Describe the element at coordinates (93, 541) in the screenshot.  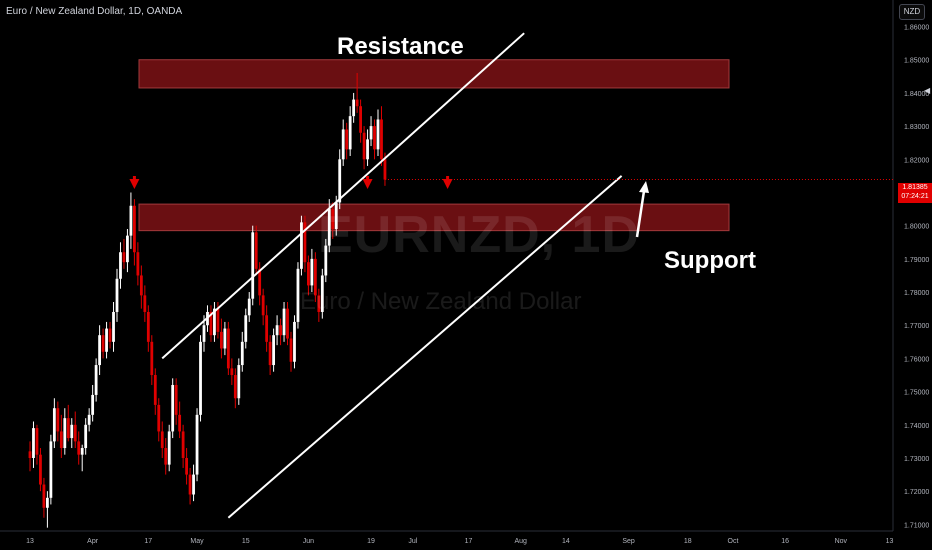
I see `time-tick-label: Apr` at that location.